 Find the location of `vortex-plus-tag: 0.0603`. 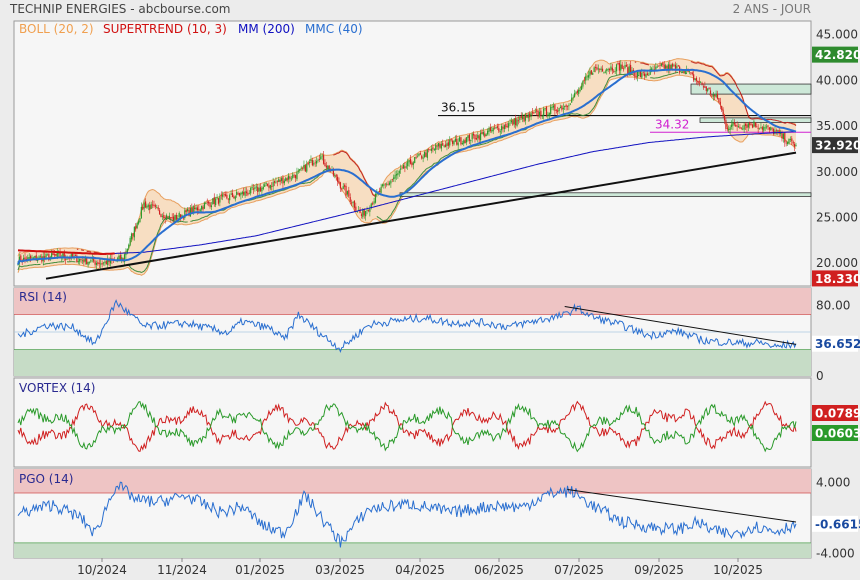

vortex-plus-tag: 0.0603 is located at coordinates (837, 434).